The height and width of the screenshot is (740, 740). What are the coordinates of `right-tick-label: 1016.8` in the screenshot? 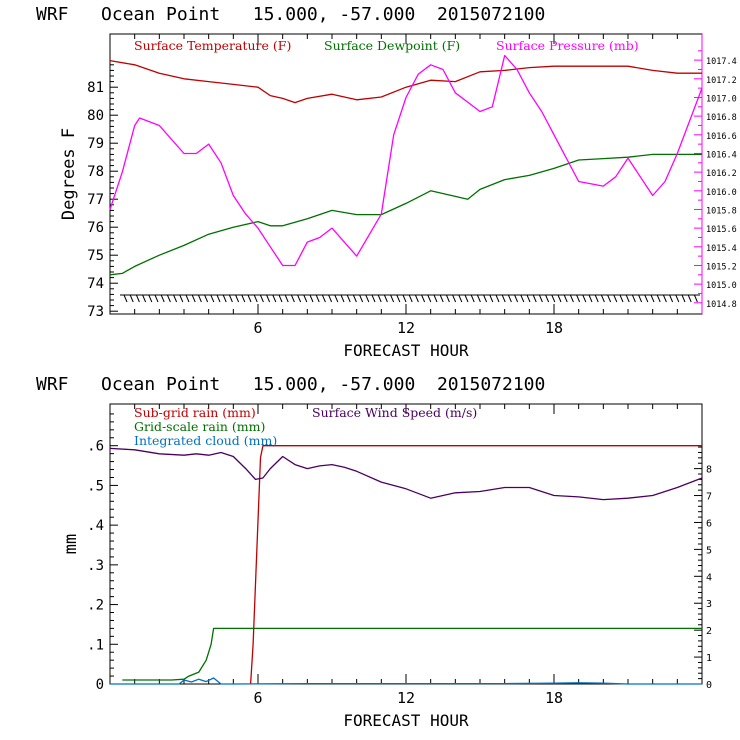 It's located at (721, 118).